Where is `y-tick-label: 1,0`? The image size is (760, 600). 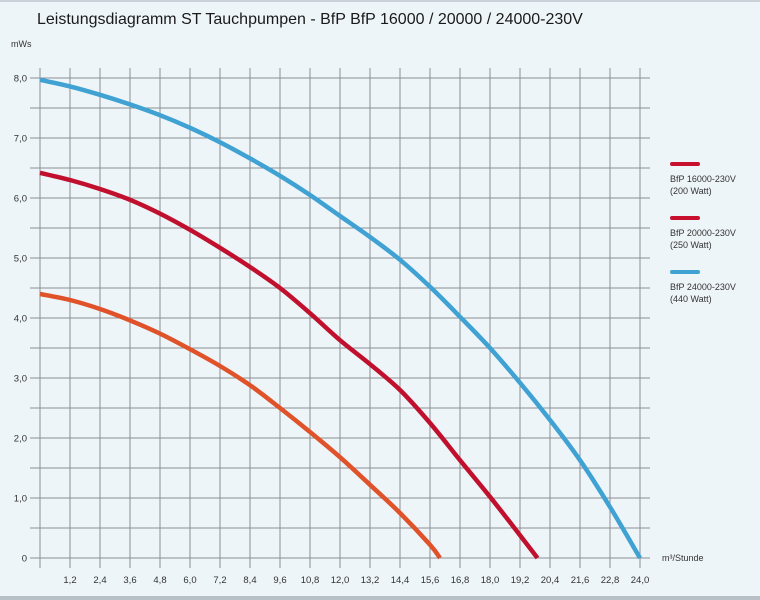 y-tick-label: 1,0 is located at coordinates (20, 499).